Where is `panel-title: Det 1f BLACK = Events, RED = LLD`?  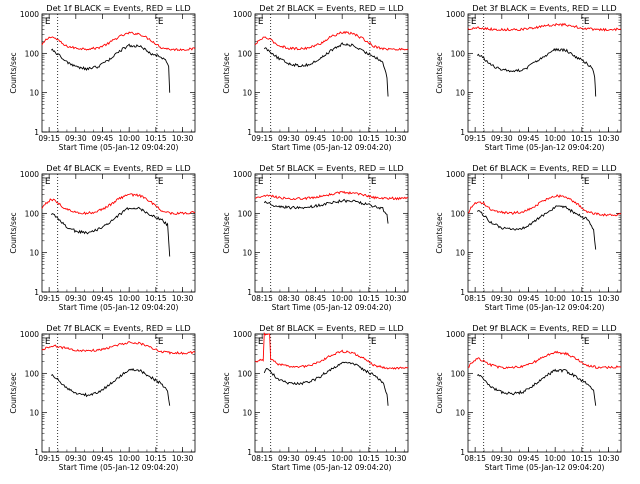
panel-title: Det 1f BLACK = Events, RED = LLD is located at coordinates (118, 8).